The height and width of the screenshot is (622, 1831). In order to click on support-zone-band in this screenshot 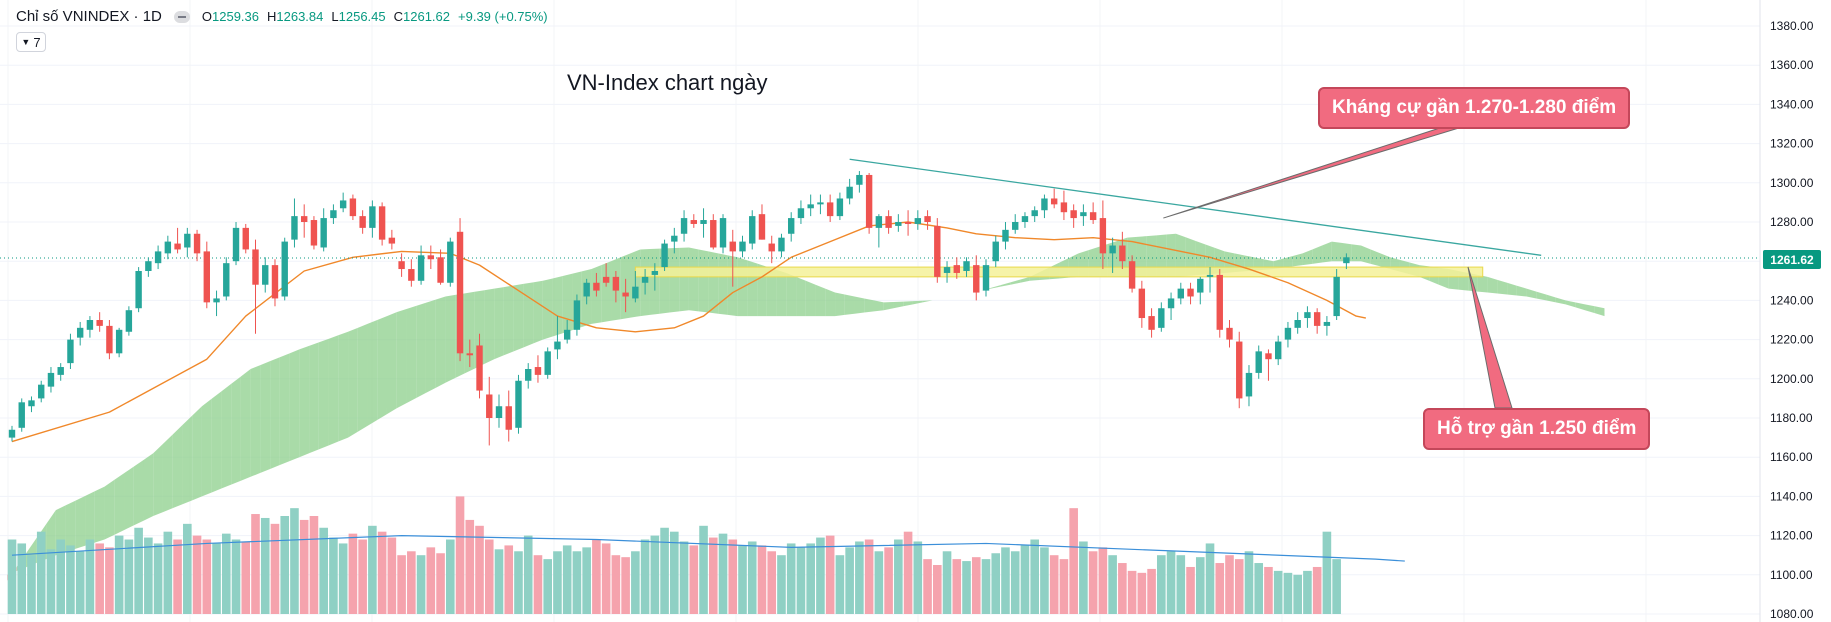, I will do `click(1059, 272)`.